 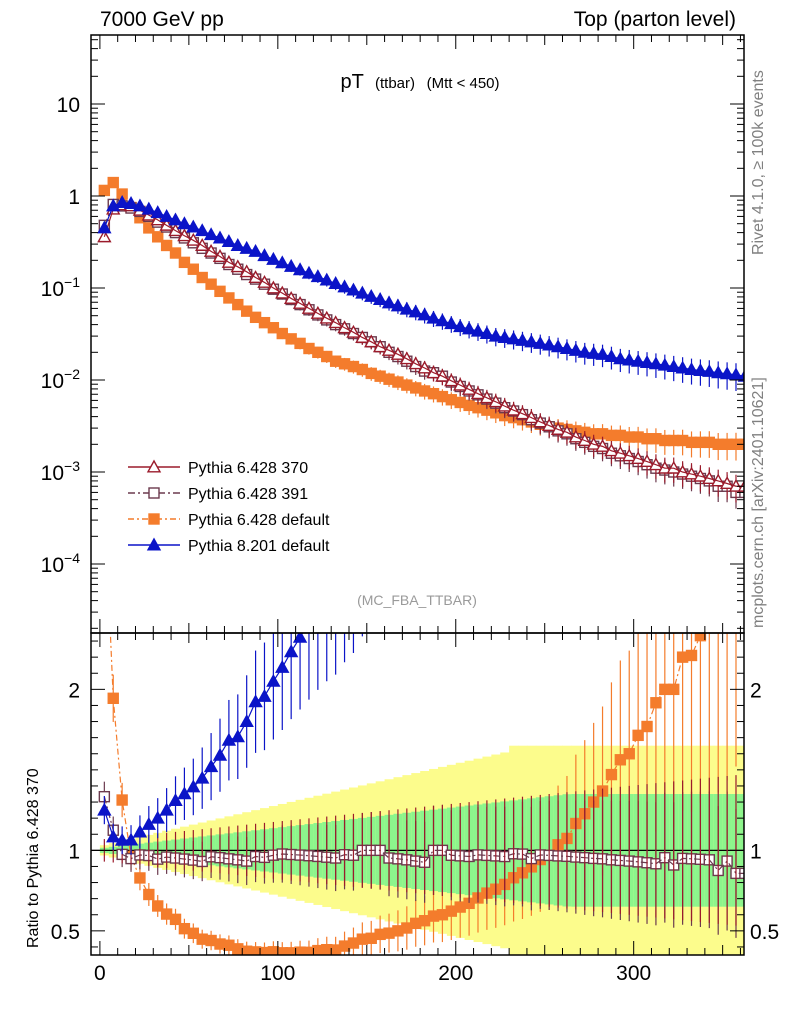 What do you see at coordinates (277, 973) in the screenshot?
I see `x-tick-label: 100` at bounding box center [277, 973].